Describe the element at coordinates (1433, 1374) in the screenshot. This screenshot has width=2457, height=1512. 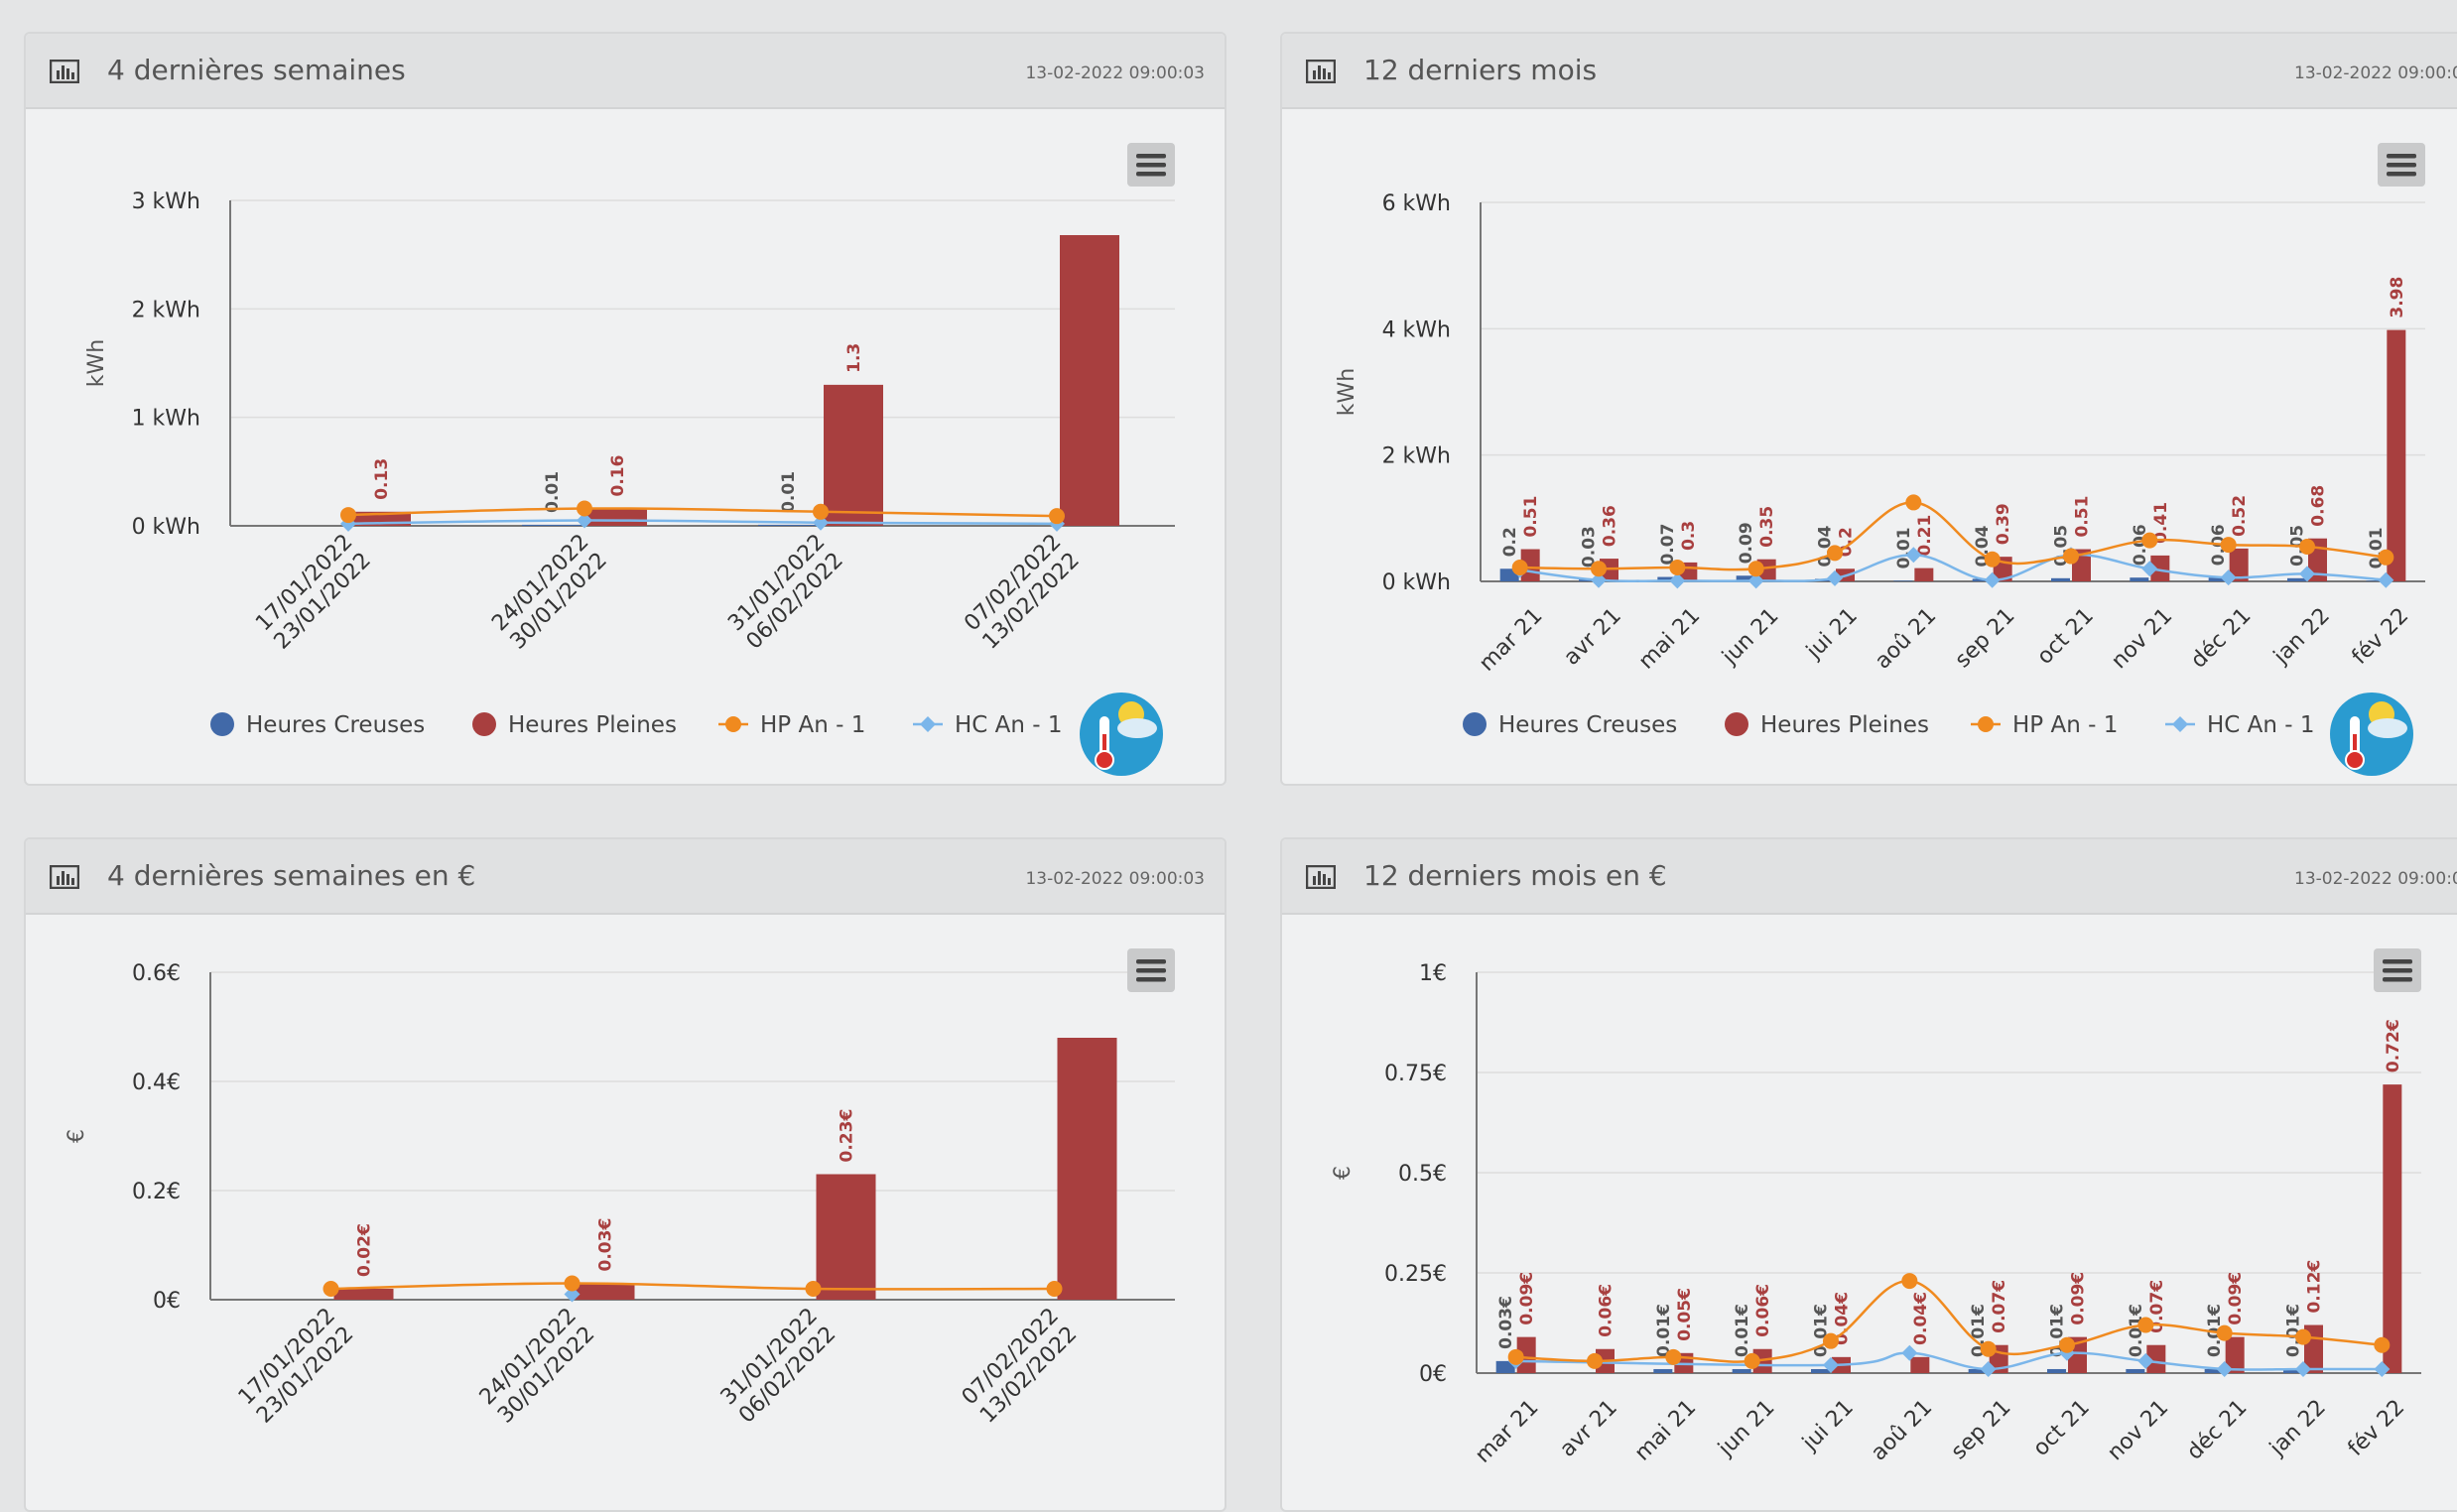
I see `y-tick-label: 0€` at that location.